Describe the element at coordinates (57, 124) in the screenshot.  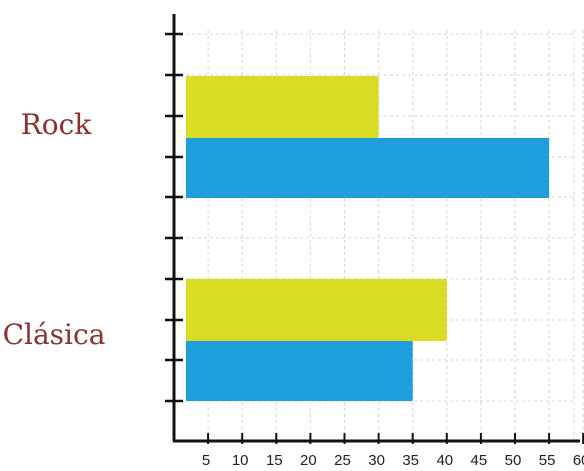
I see `category-label-rock: Rock` at that location.